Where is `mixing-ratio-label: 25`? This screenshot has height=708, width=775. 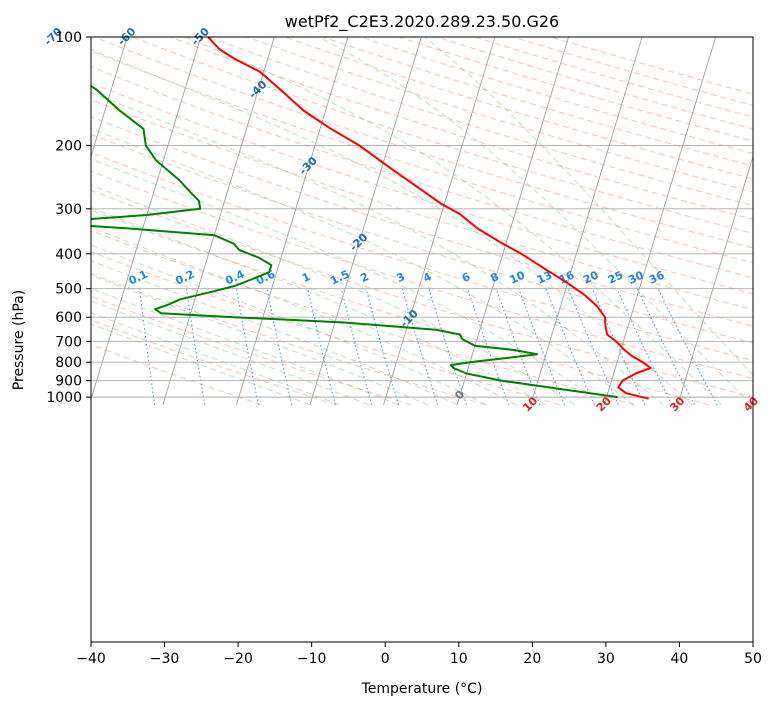
mixing-ratio-label: 25 is located at coordinates (615, 277).